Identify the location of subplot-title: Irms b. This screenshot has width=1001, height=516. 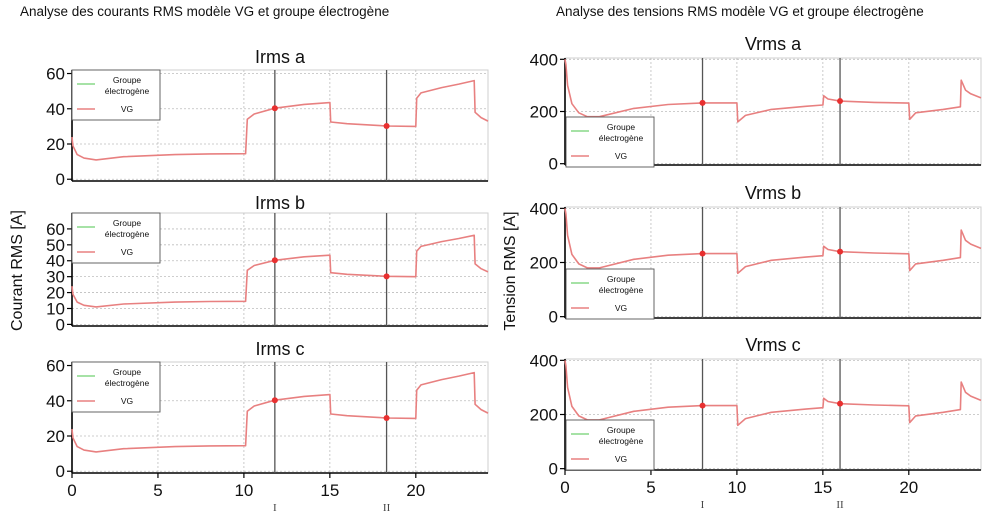
(280, 203).